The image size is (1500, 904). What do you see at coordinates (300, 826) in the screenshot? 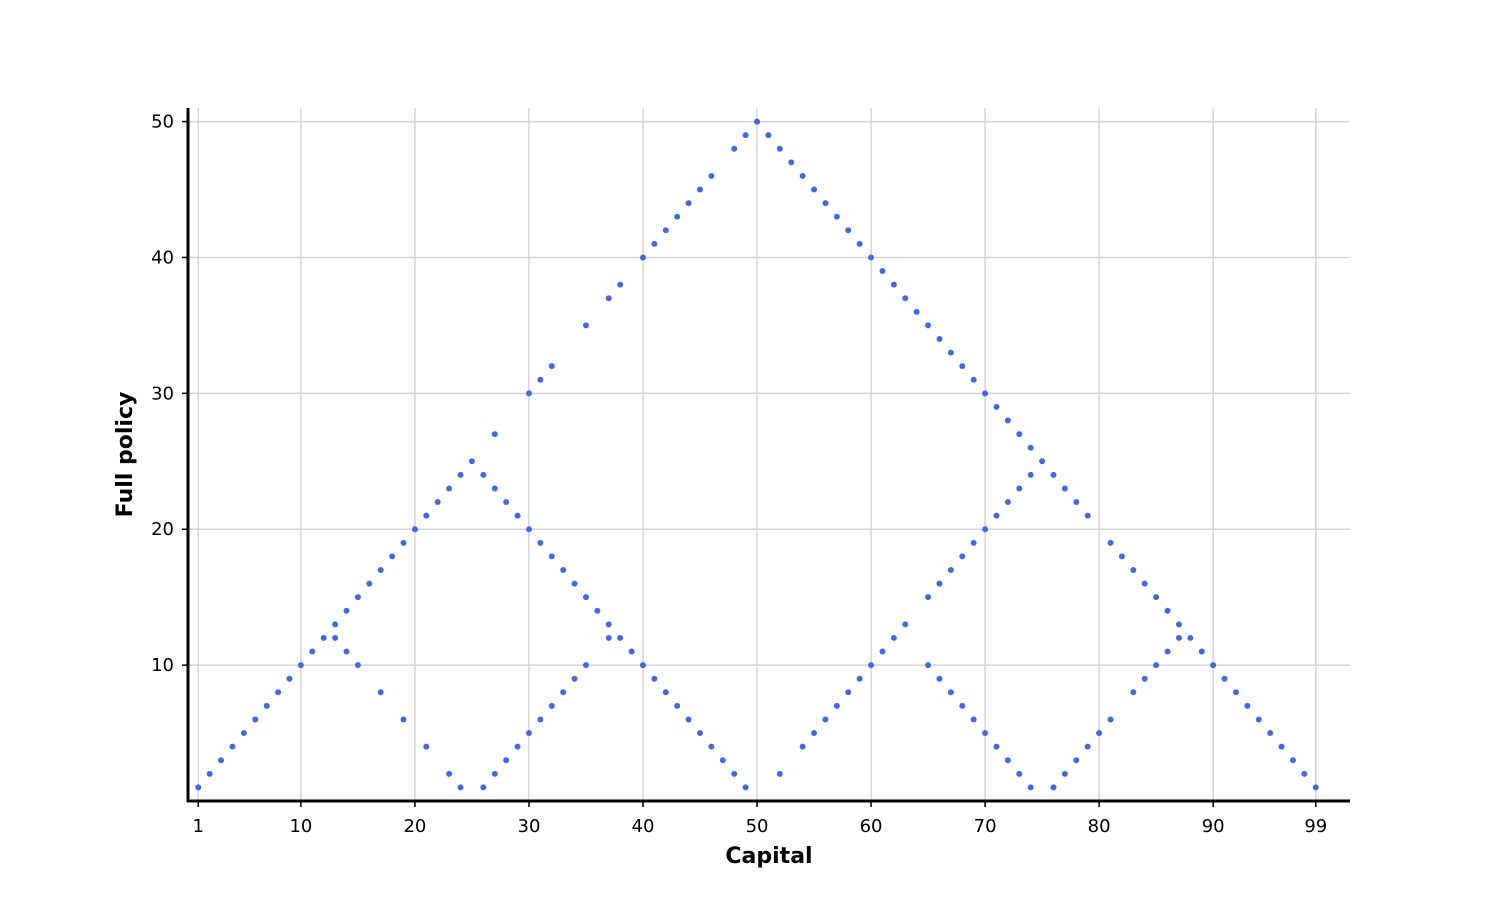
I see `x-tick-label: 10` at bounding box center [300, 826].